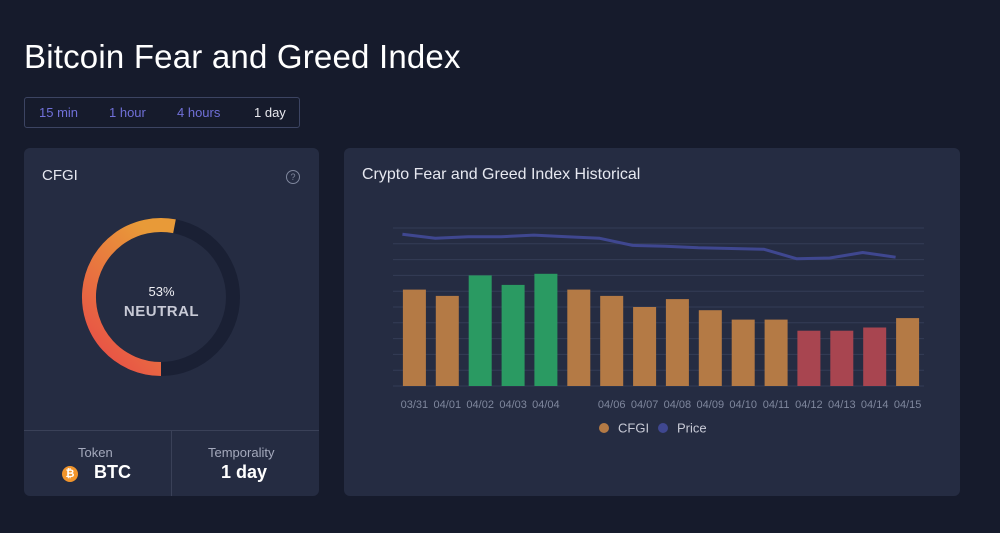 This screenshot has width=1000, height=533. Describe the element at coordinates (270, 112) in the screenshot. I see `tab-1-day: 1 day` at that location.